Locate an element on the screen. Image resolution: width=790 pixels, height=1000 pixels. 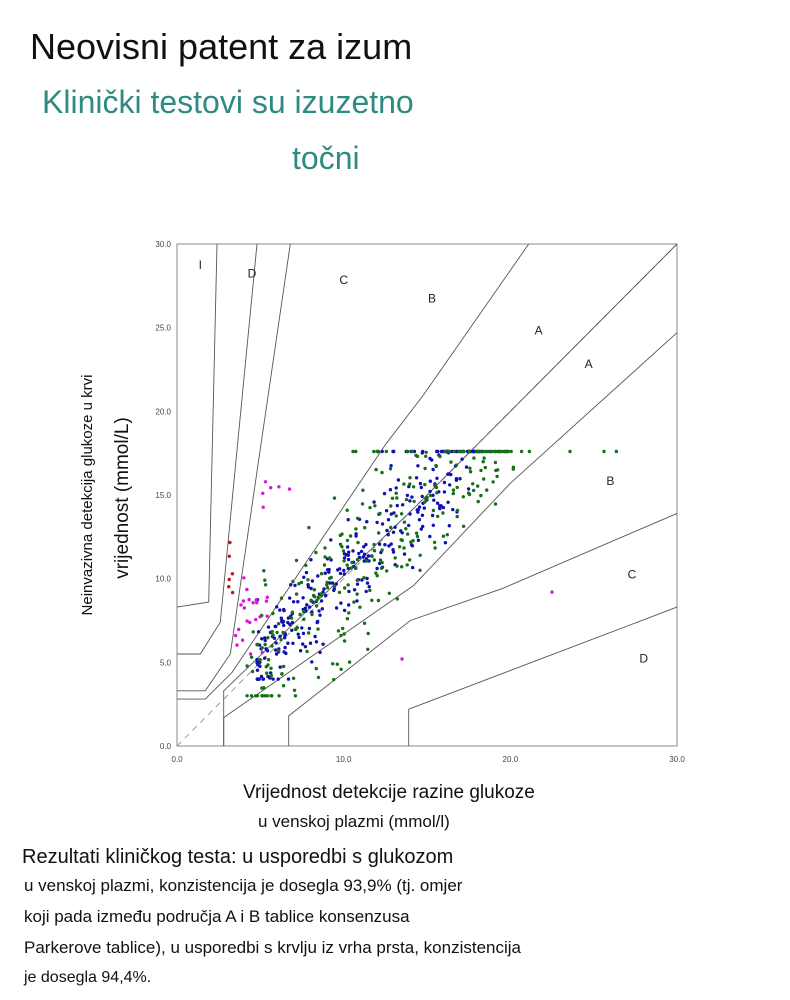
data-points is located at coordinates (423, 573).